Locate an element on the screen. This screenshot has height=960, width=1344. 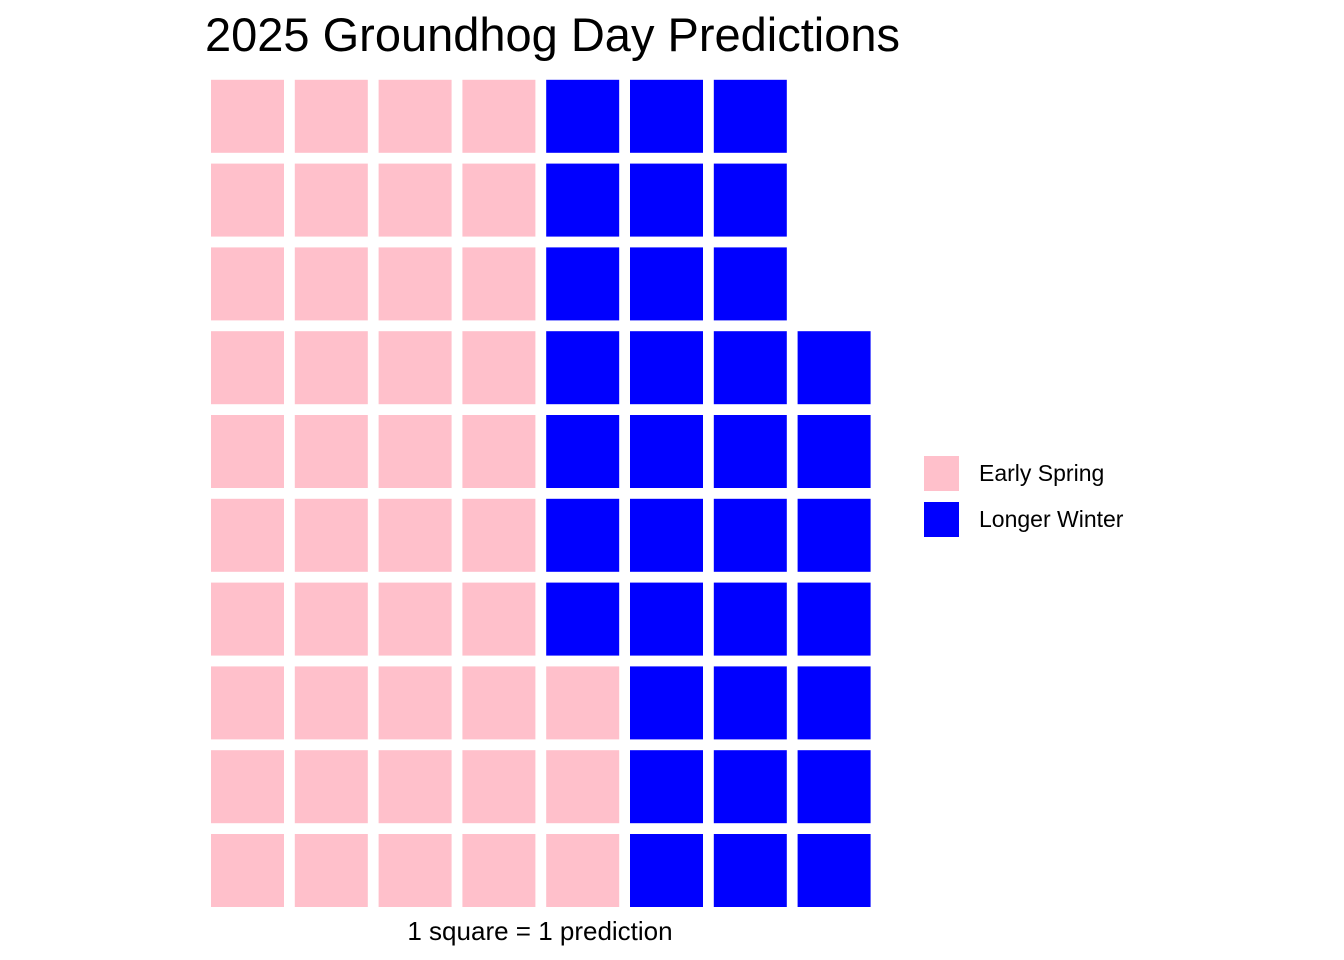
chart-caption: 1 square = 1 prediction is located at coordinates (540, 931).